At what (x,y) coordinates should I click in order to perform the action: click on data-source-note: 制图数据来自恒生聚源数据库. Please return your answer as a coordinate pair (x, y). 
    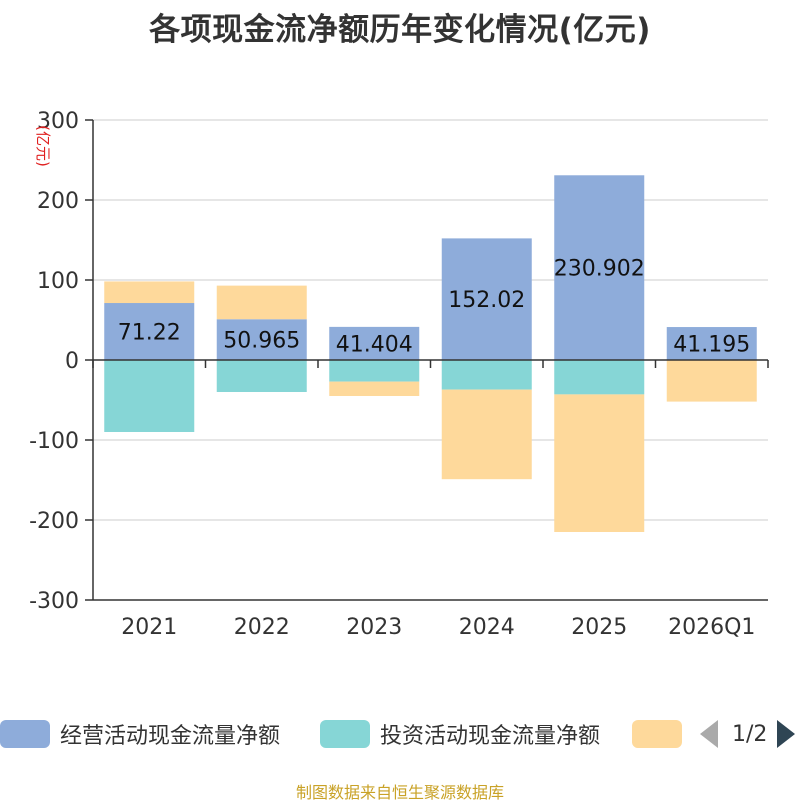
    Looking at the image, I should click on (399, 792).